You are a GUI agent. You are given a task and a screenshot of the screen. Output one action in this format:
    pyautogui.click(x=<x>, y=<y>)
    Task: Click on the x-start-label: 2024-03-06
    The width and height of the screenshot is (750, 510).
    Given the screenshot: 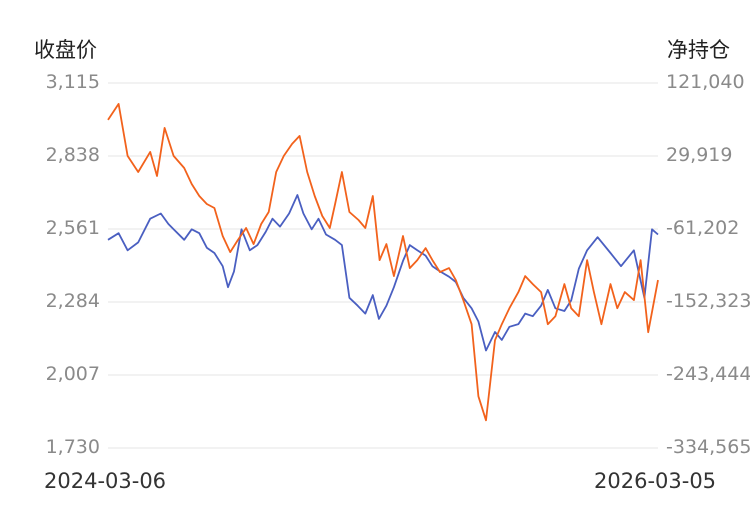 What is the action you would take?
    pyautogui.click(x=105, y=481)
    